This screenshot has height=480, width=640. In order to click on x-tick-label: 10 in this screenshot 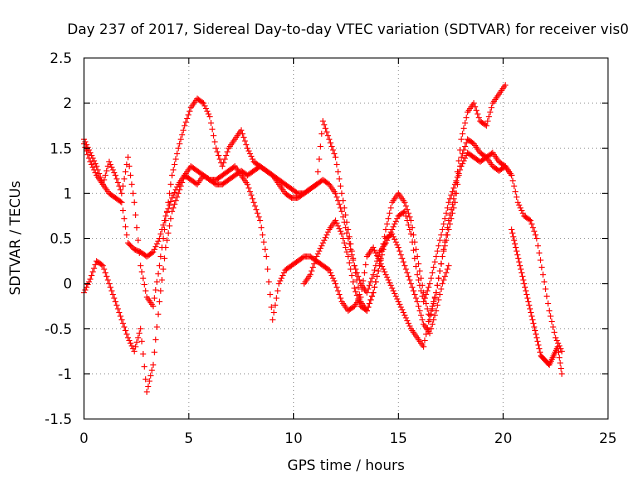, I will do `click(294, 439)`.